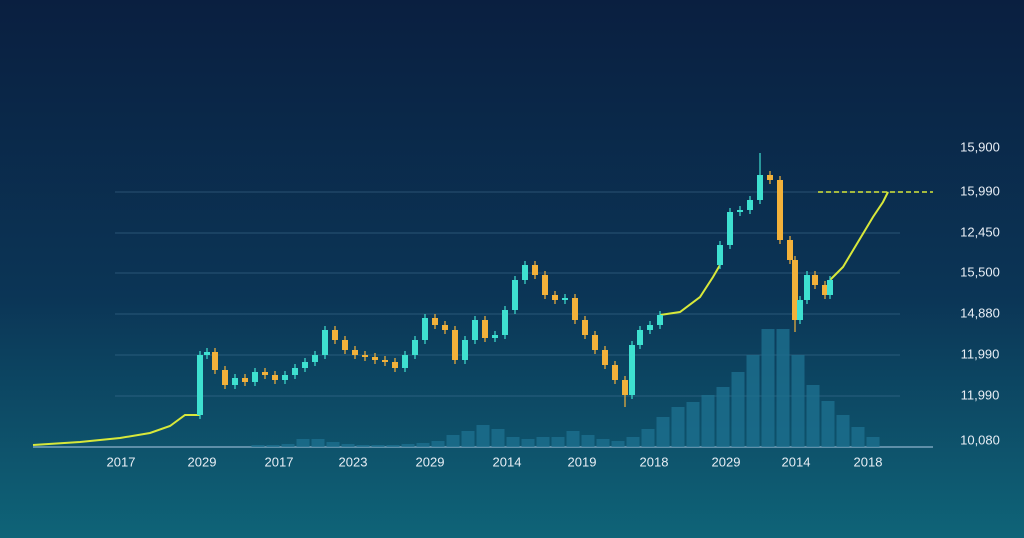 The height and width of the screenshot is (538, 1024). Describe the element at coordinates (980, 190) in the screenshot. I see `y-tick-label: 15,990` at that location.